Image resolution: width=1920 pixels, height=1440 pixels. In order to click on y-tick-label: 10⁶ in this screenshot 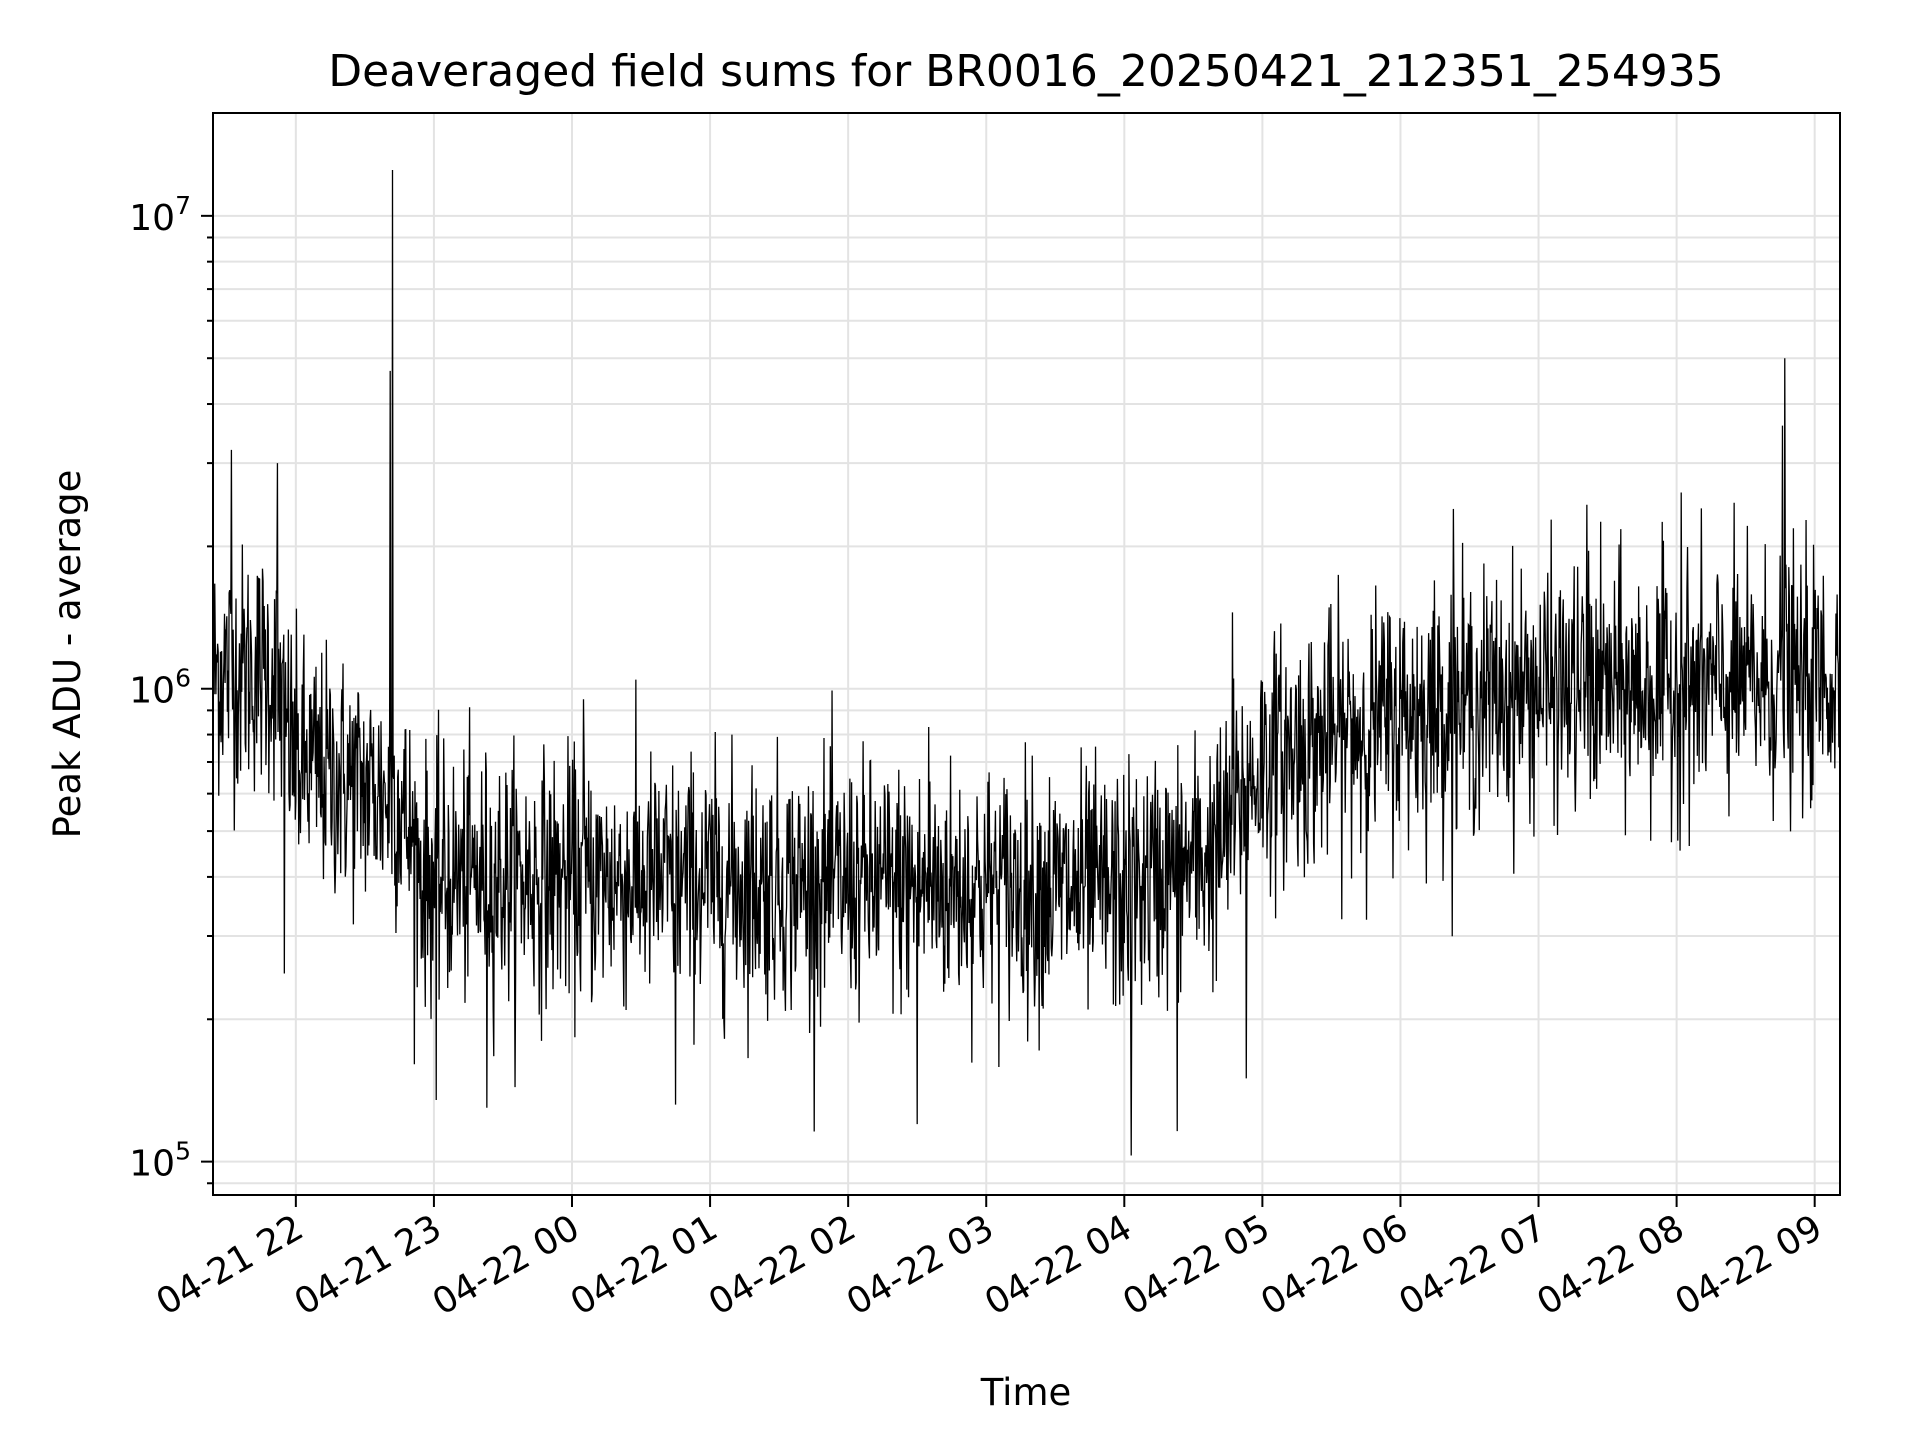, I will do `click(160, 688)`.